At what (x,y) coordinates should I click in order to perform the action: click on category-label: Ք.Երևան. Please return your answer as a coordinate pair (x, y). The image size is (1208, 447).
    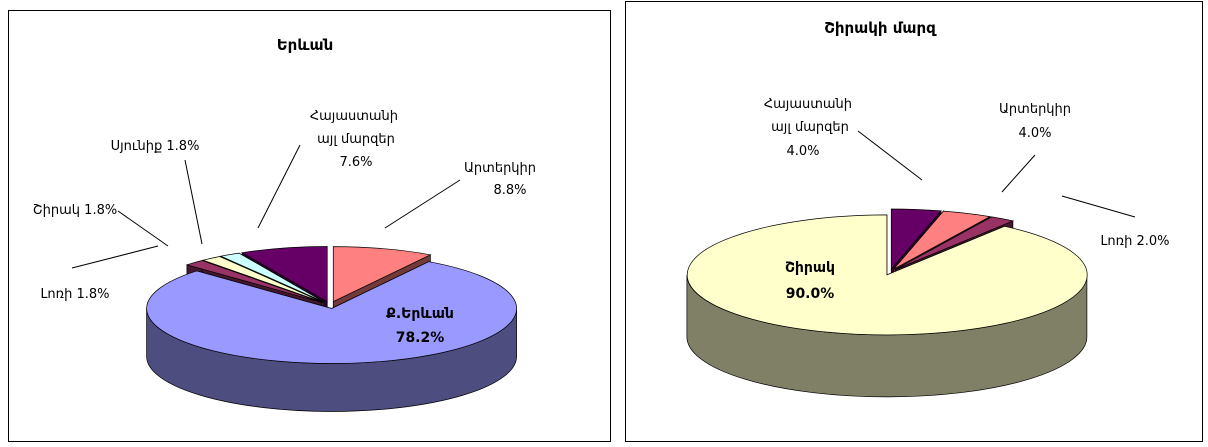
    Looking at the image, I should click on (420, 314).